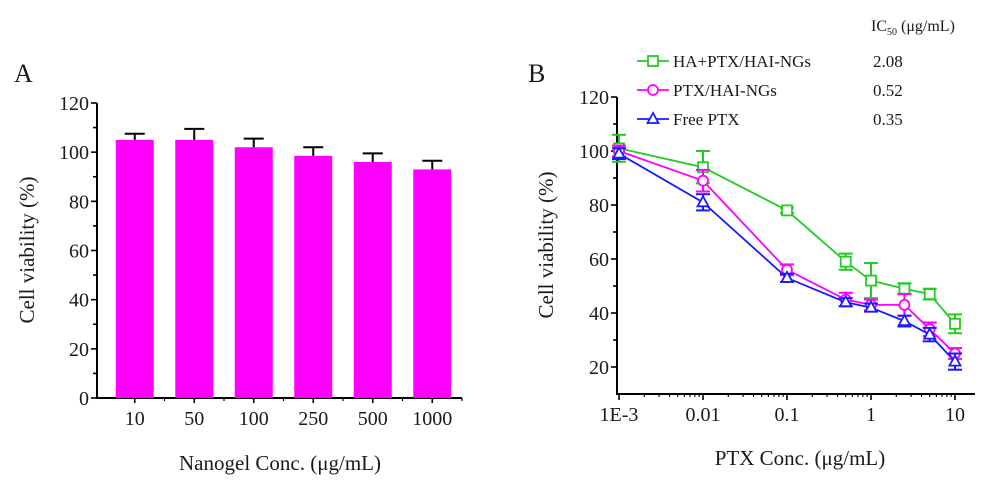 Image resolution: width=1000 pixels, height=489 pixels. Describe the element at coordinates (280, 463) in the screenshot. I see `chart-a-xlabel: Nanogel Conc. (μg/mL)` at that location.